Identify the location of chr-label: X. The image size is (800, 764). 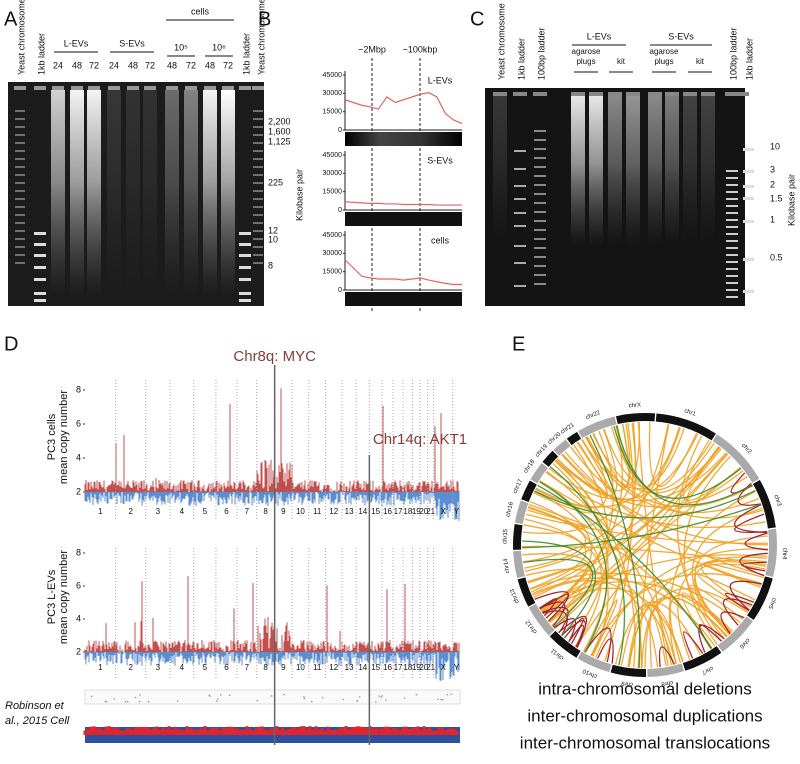
(443, 511).